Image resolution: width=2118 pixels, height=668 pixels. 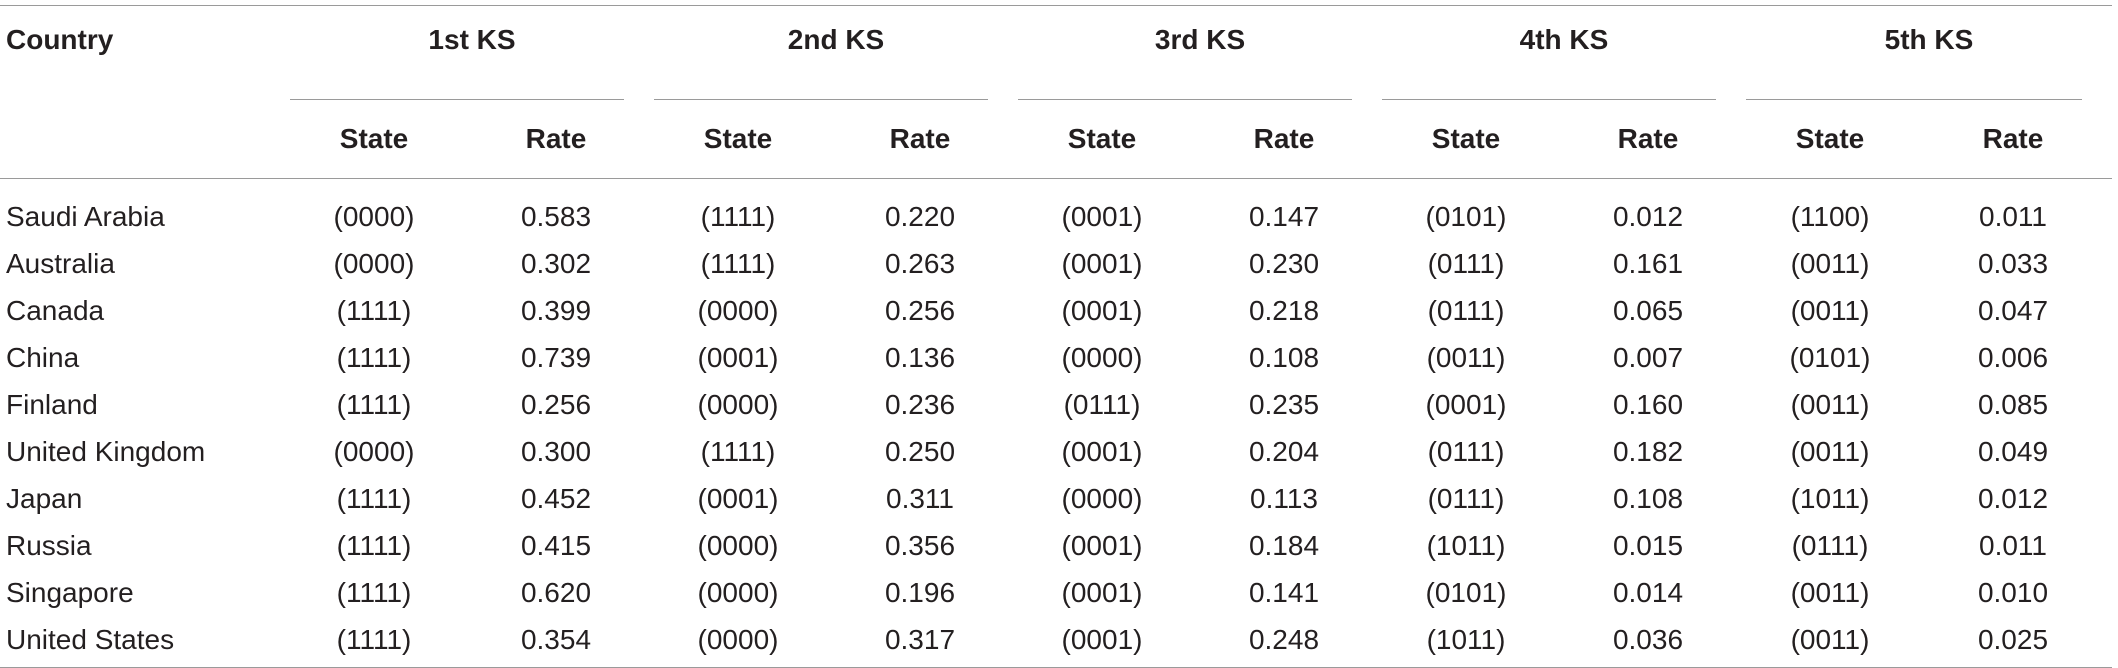 I want to click on country-cell: China, so click(x=43, y=357).